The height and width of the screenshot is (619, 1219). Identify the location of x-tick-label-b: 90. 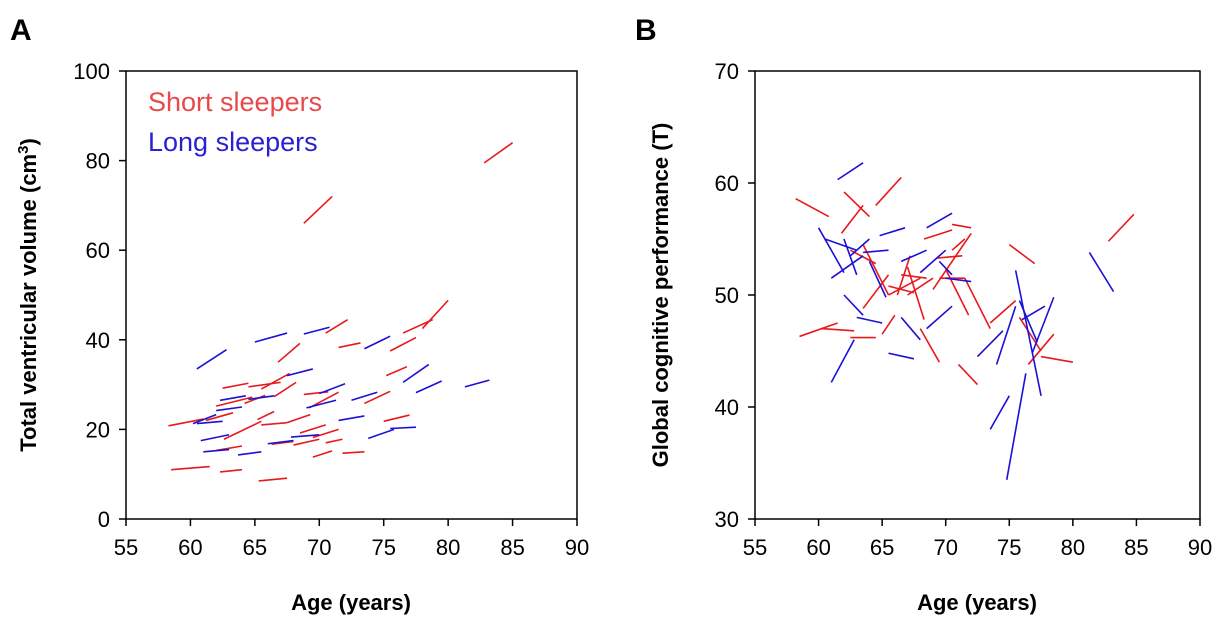
(1200, 547).